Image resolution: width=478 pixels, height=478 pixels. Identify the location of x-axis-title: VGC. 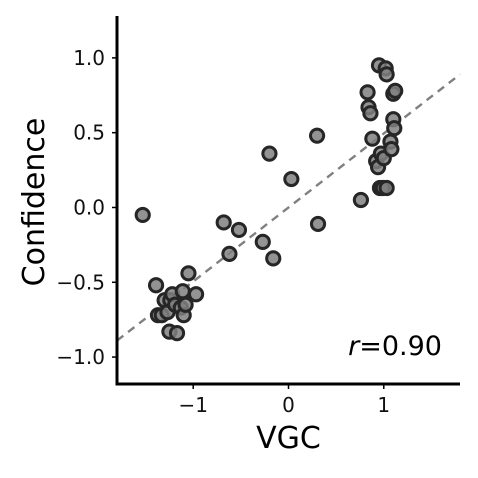
(288, 438).